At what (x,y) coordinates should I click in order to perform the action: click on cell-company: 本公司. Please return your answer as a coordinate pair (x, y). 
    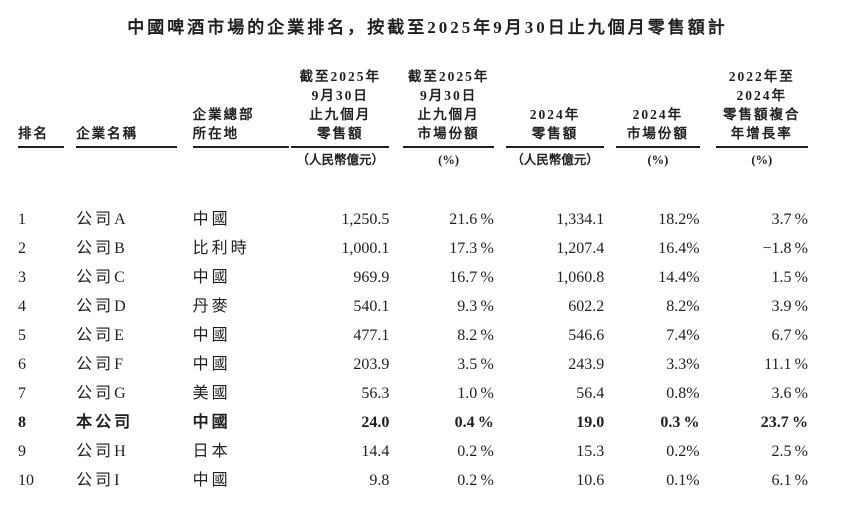
    Looking at the image, I should click on (105, 422).